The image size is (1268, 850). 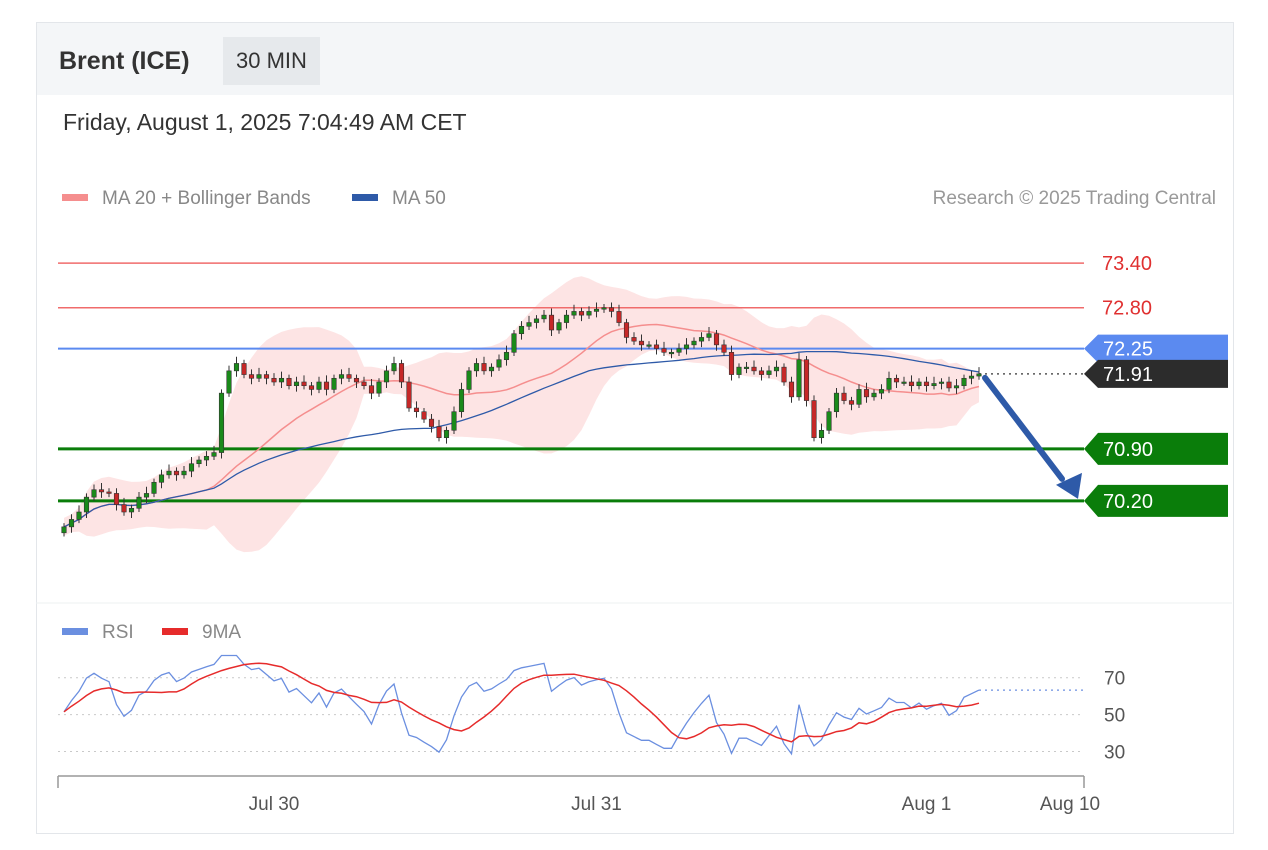 I want to click on legend-label-1: MA 50, so click(x=419, y=198).